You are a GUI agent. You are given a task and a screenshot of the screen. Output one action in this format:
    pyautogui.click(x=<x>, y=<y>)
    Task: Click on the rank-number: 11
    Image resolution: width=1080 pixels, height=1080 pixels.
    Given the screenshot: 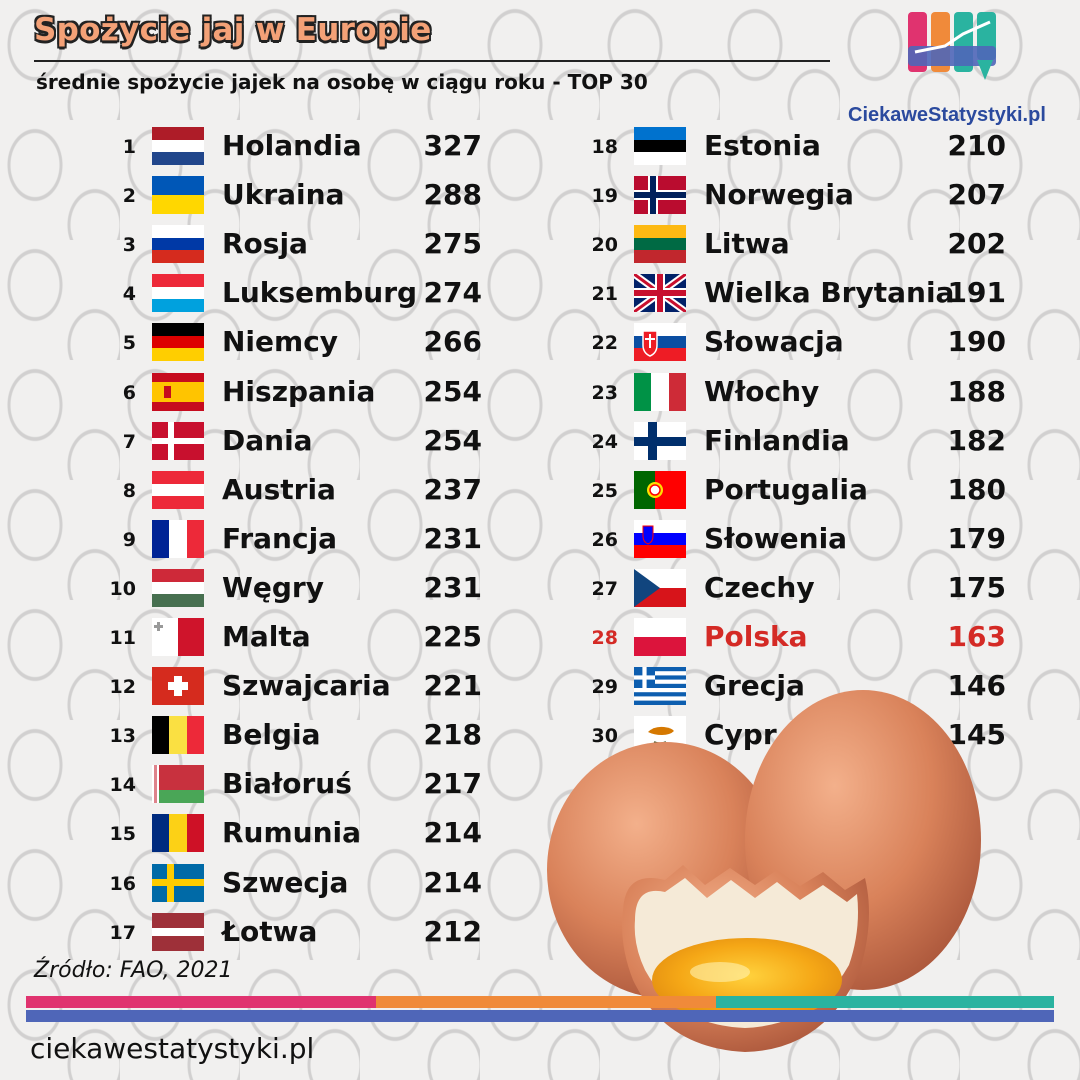 What is the action you would take?
    pyautogui.click(x=122, y=638)
    